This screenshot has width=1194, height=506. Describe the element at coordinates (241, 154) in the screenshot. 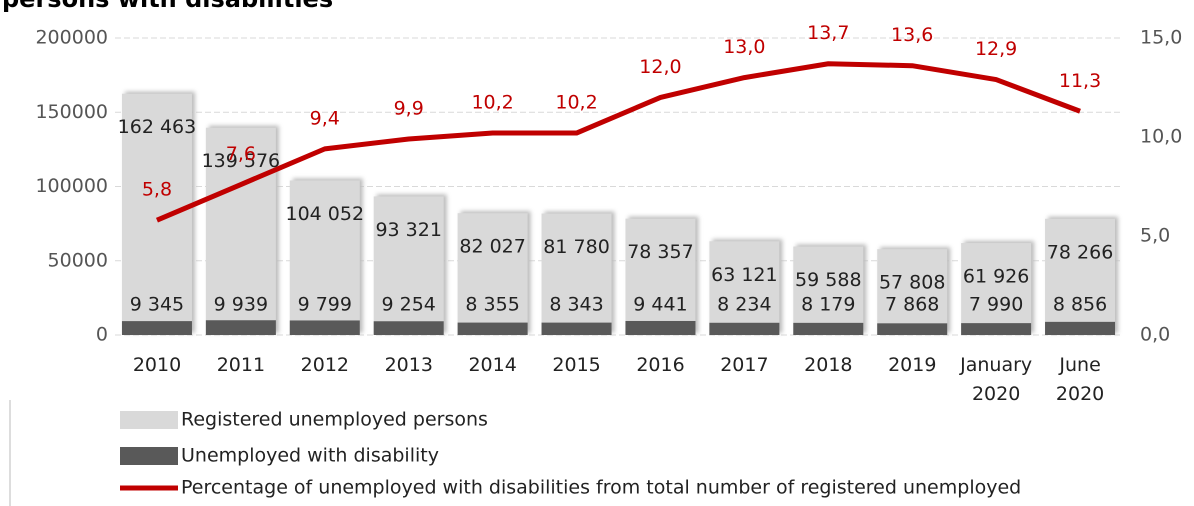

I see `percentage-label: 7,6` at that location.